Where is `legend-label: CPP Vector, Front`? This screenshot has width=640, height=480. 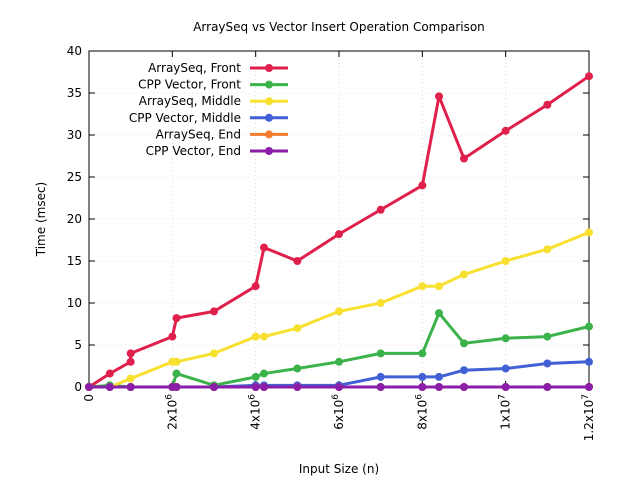
legend-label: CPP Vector, Front is located at coordinates (189, 85).